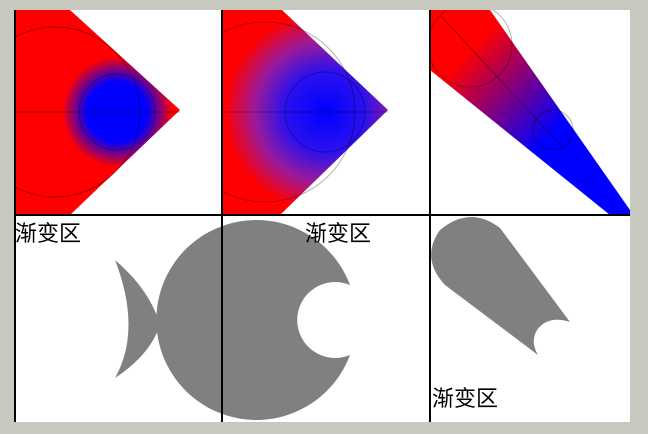 This screenshot has width=648, height=434. I want to click on gray-crescent-shape, so click(137, 319).